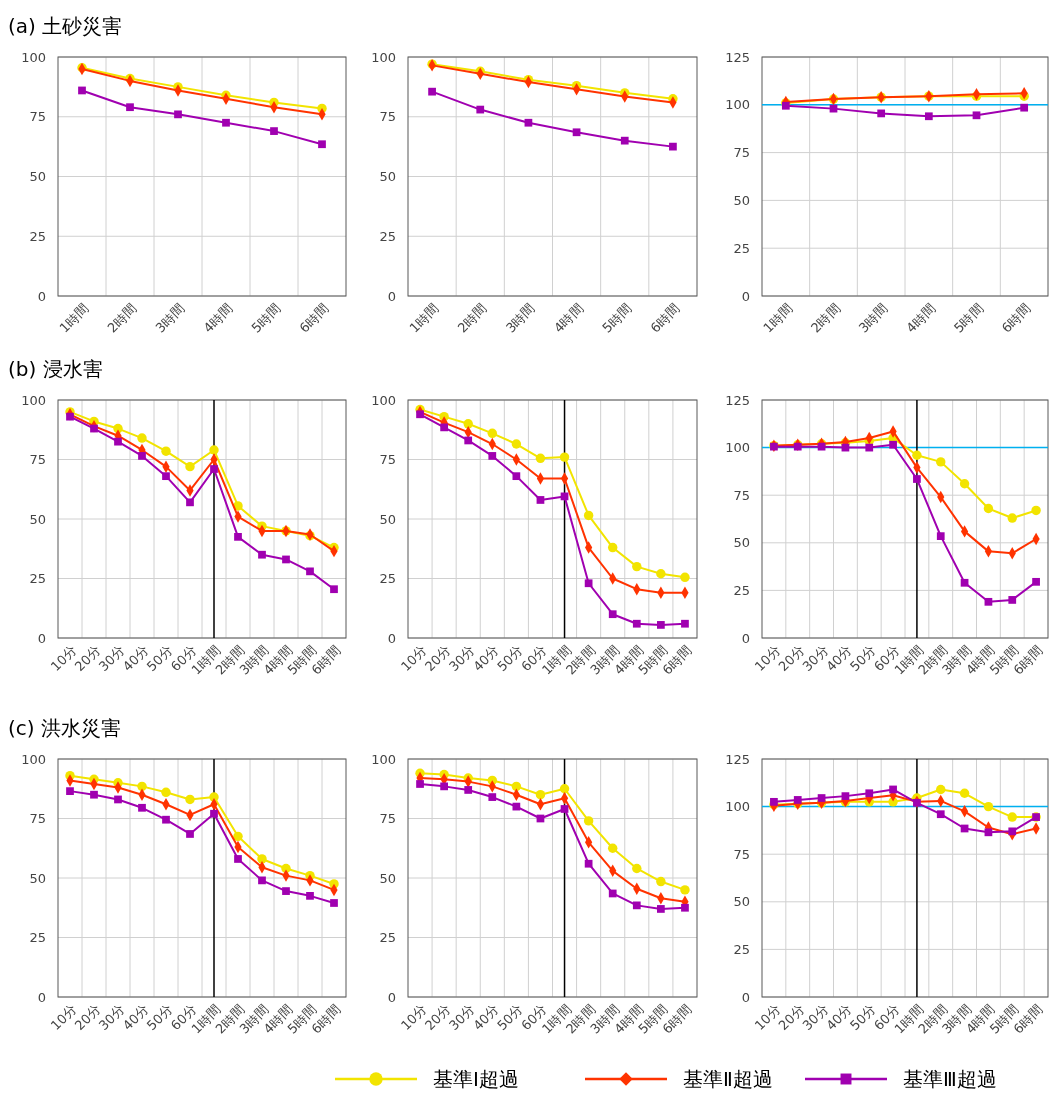  What do you see at coordinates (65, 26) in the screenshot?
I see `chart-title: (a) 土砂災害` at bounding box center [65, 26].